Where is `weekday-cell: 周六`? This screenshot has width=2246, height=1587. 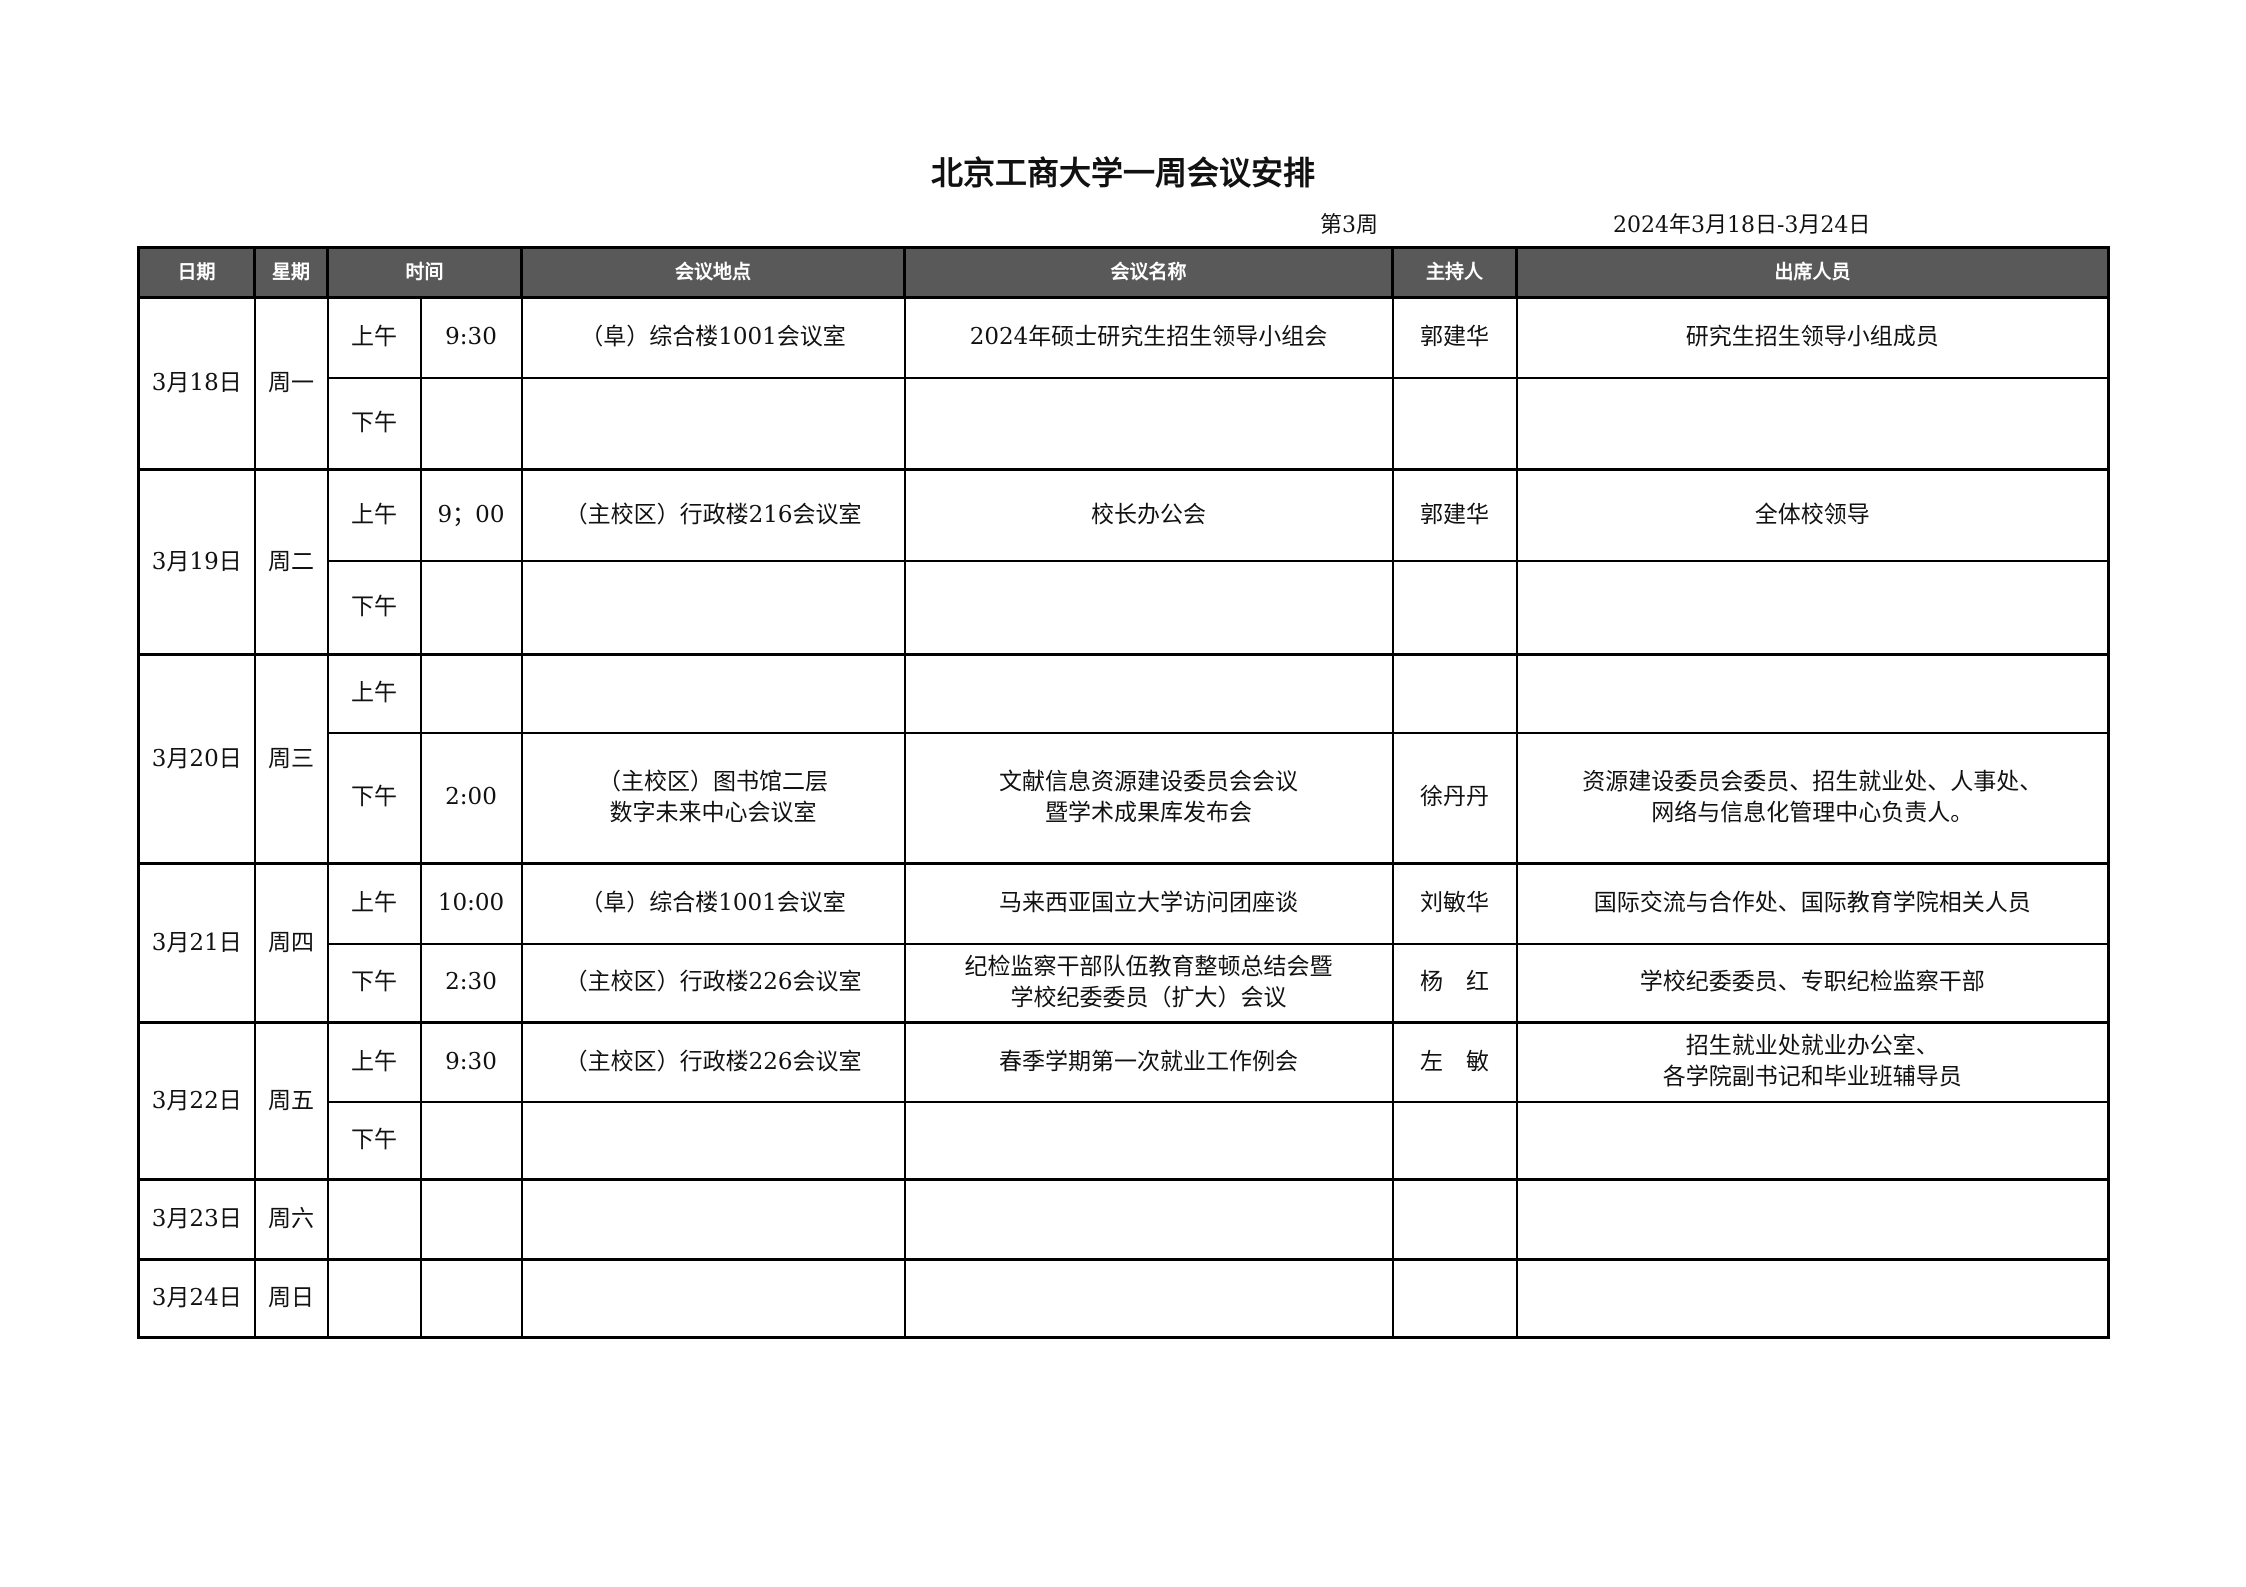 weekday-cell: 周六 is located at coordinates (291, 1219).